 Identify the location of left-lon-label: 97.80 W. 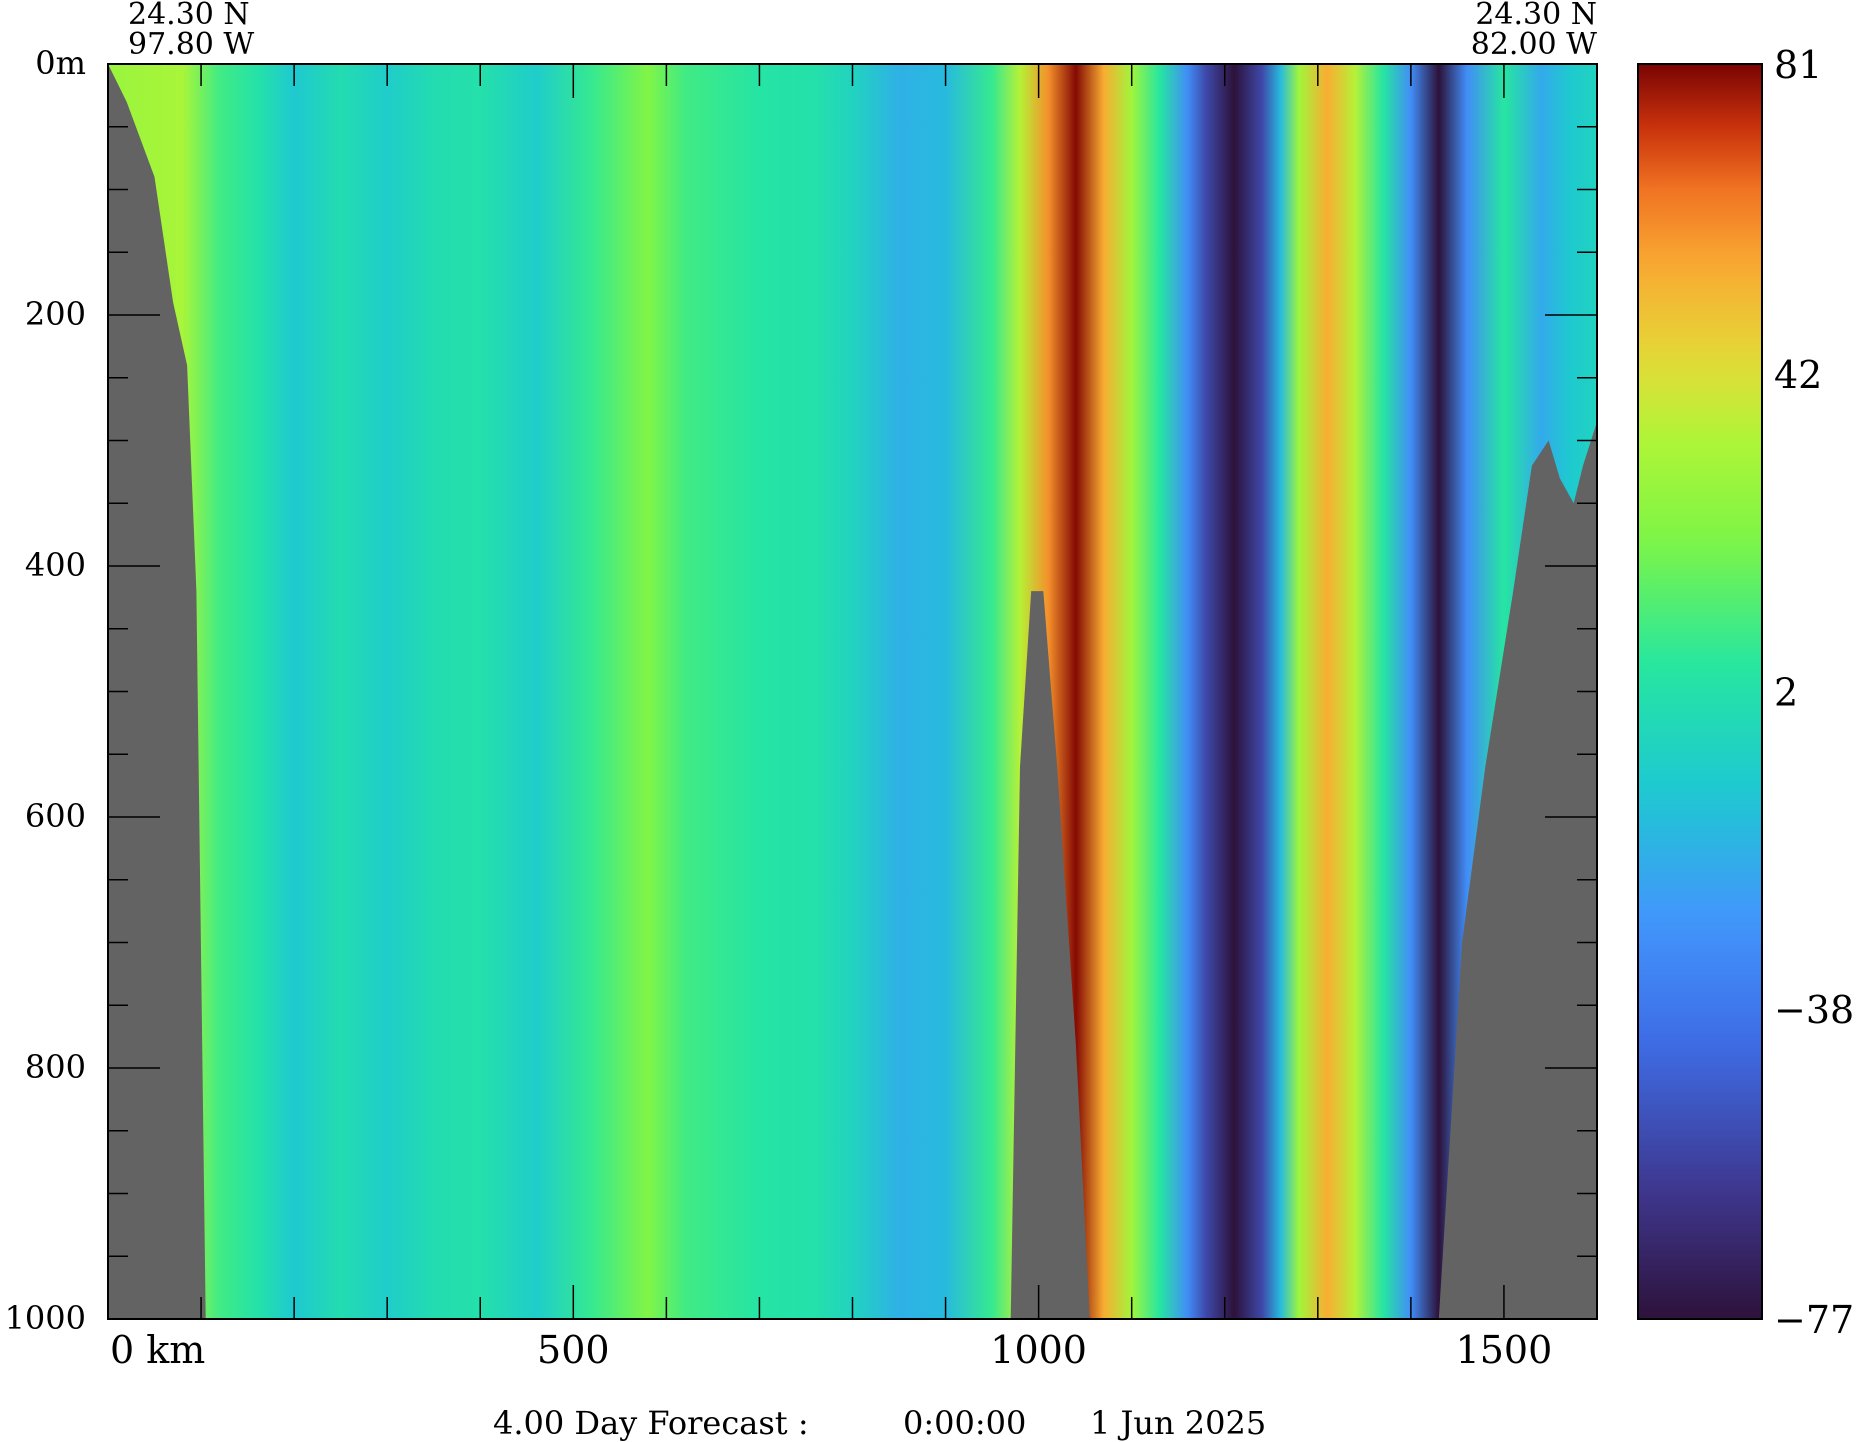
(191, 44).